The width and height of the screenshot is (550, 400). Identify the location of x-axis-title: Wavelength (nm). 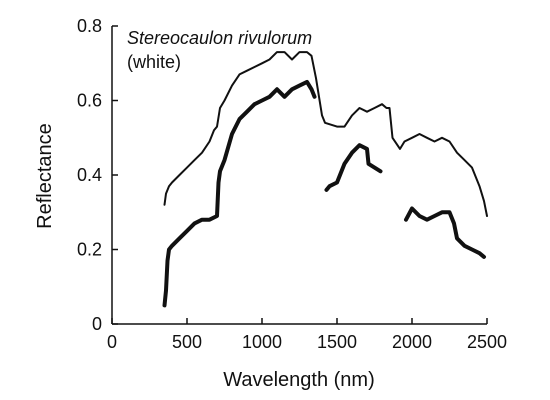
(299, 380).